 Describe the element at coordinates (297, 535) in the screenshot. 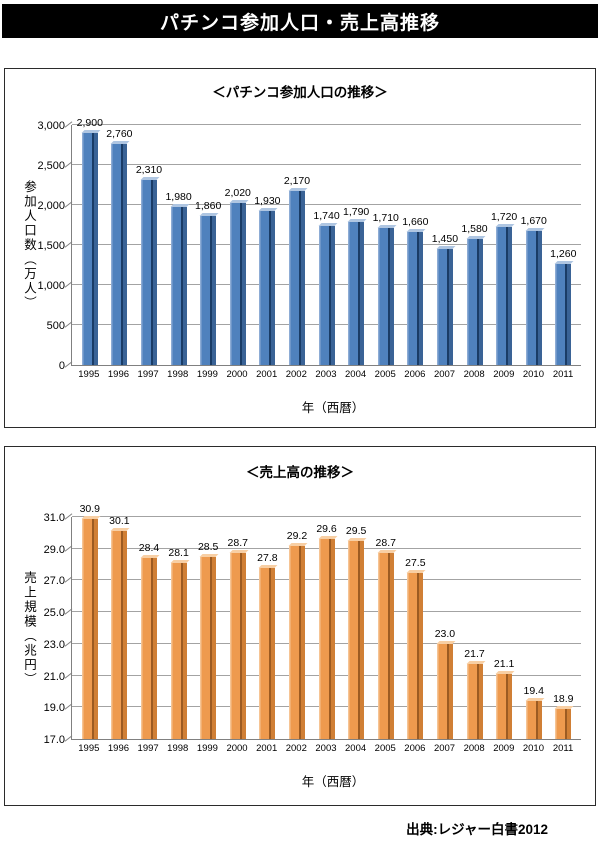

I see `bar-value-label: 29.2` at that location.